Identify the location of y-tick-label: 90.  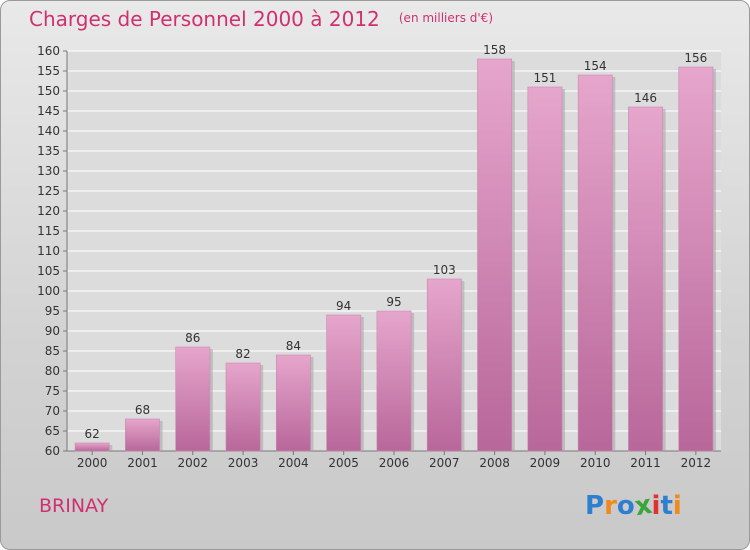
(52, 331).